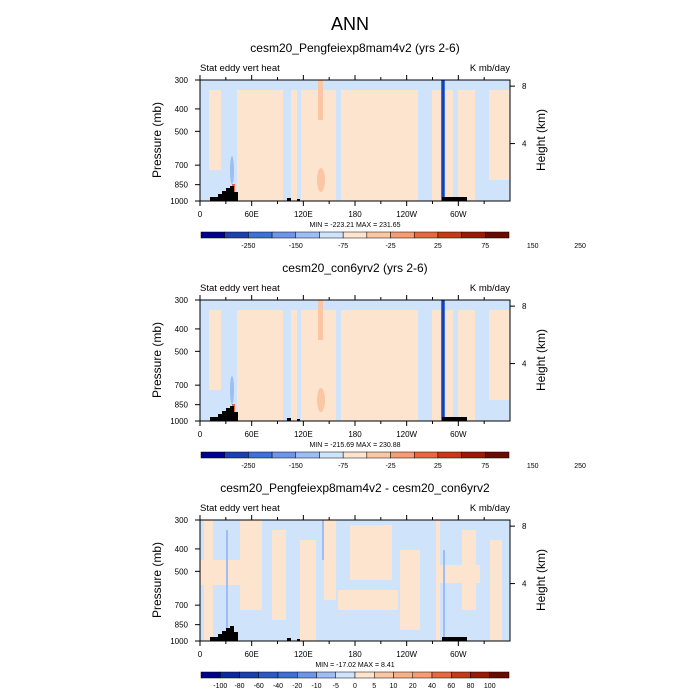  Describe the element at coordinates (355, 654) in the screenshot. I see `x-tick-label: 180` at that location.